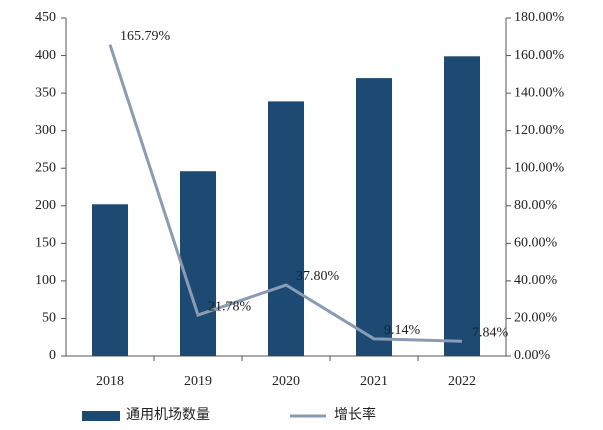  I want to click on legend-swatch, so click(101, 416).